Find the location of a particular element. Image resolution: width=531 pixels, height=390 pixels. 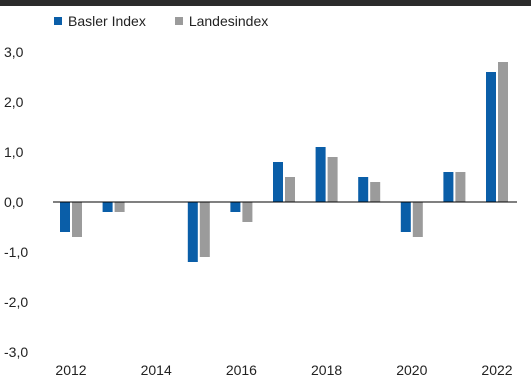

x-tick-label: 2014 is located at coordinates (156, 370).